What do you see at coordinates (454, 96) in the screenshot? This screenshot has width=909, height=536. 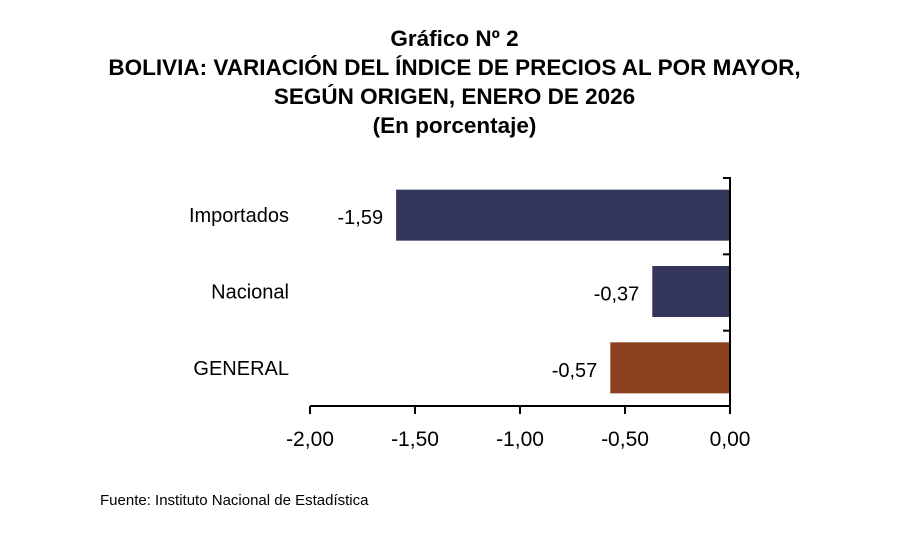 I see `chart-title-line-3: SEGÚN ORIGEN, ENERO DE 2026` at bounding box center [454, 96].